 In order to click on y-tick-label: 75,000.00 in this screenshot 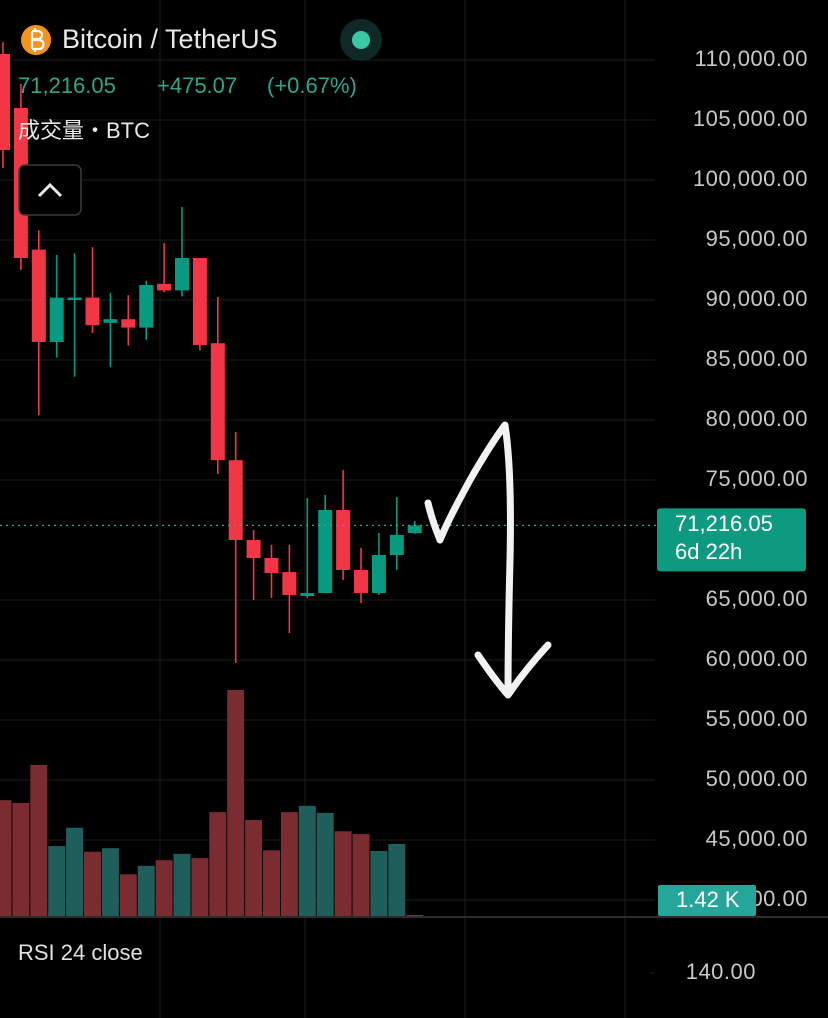, I will do `click(757, 478)`.